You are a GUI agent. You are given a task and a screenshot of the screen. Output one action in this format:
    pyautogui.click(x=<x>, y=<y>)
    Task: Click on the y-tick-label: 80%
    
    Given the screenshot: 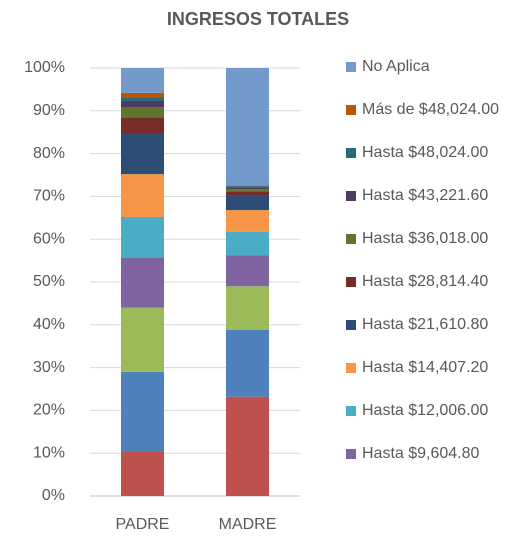 What is the action you would take?
    pyautogui.click(x=49, y=153)
    